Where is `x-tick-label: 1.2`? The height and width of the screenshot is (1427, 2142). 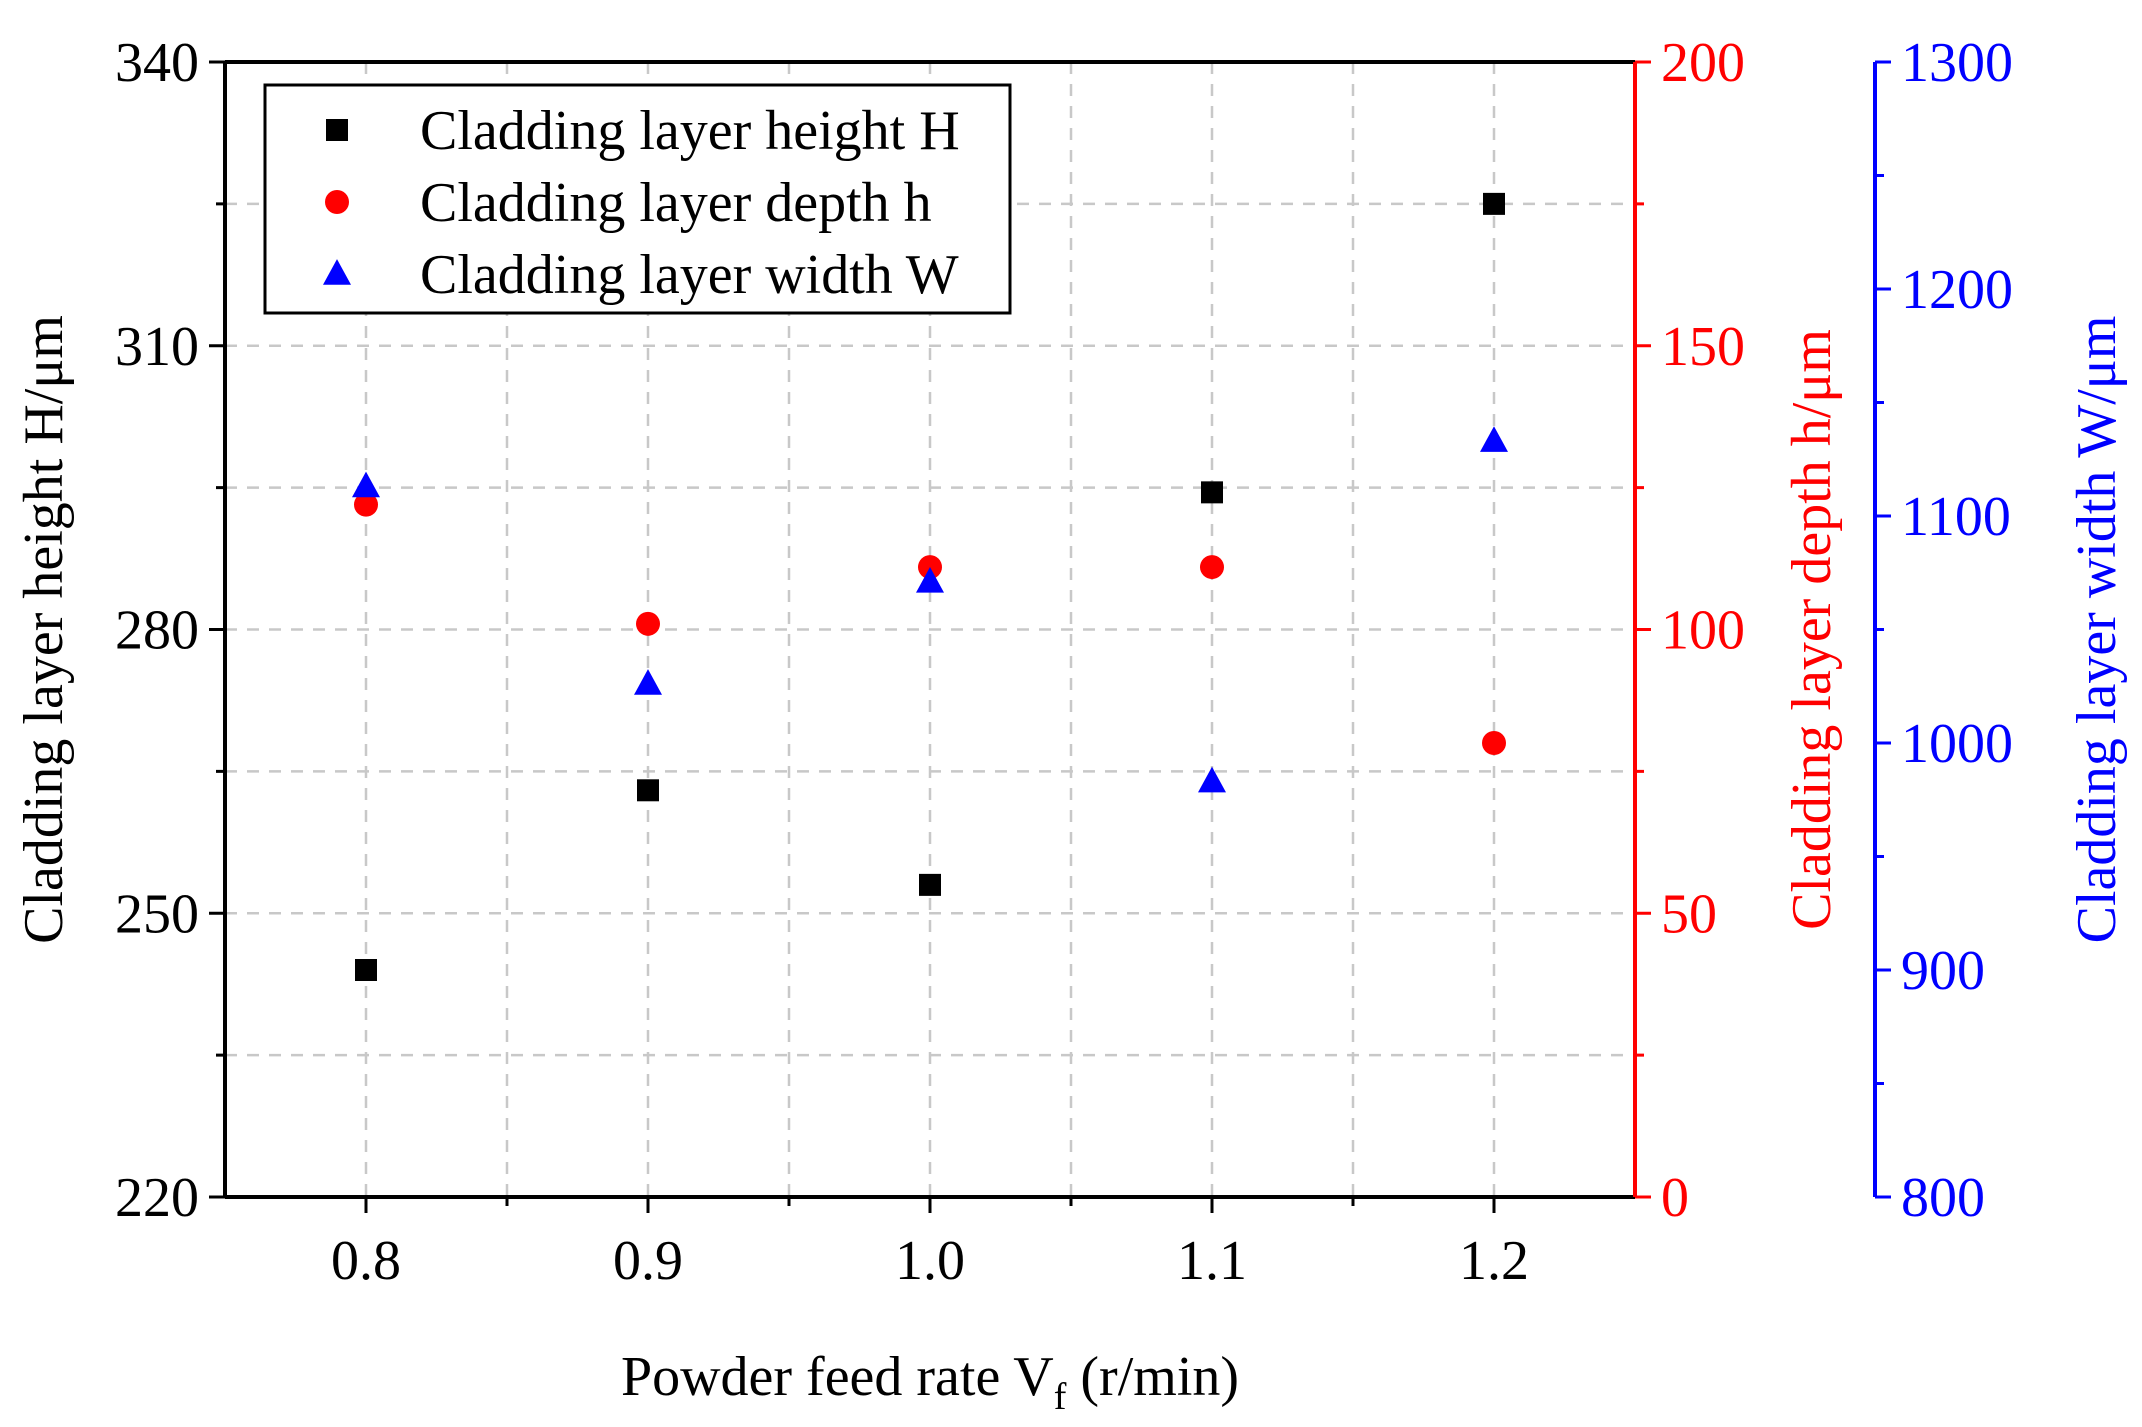 x-tick-label: 1.2 is located at coordinates (1494, 1261).